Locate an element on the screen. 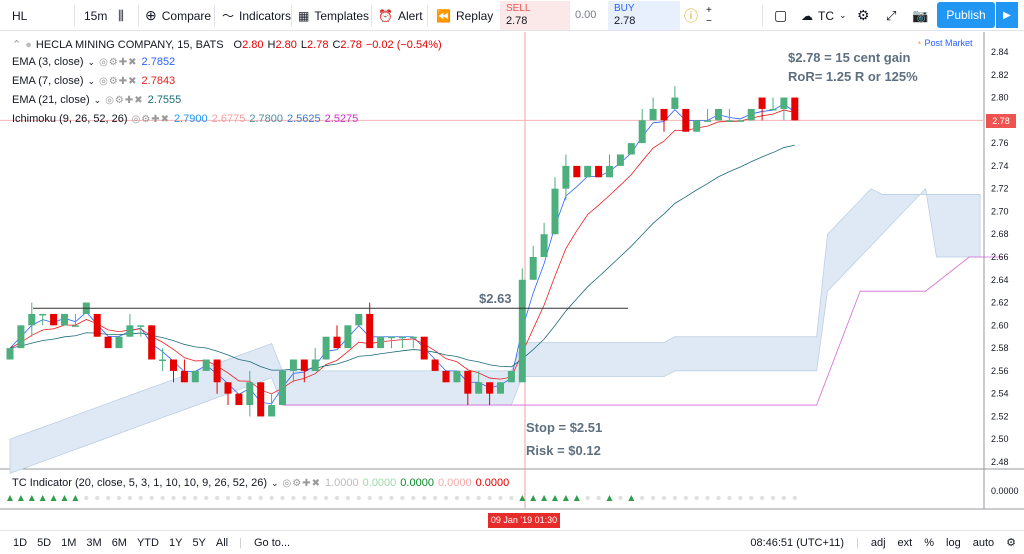  range-button-1d: 1D is located at coordinates (20, 542).